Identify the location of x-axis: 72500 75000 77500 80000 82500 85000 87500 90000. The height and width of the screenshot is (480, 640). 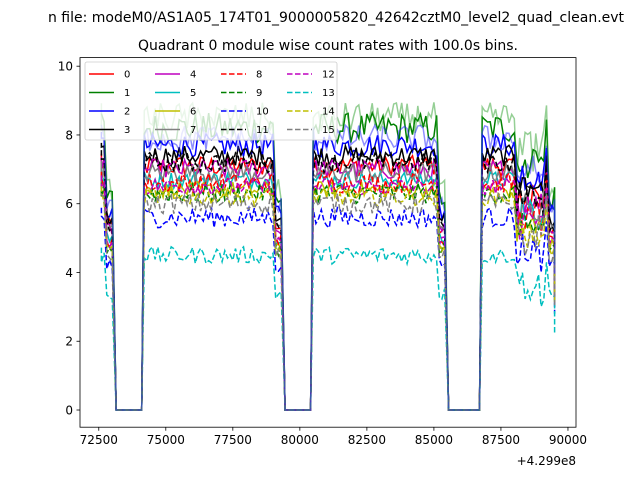
(333, 437).